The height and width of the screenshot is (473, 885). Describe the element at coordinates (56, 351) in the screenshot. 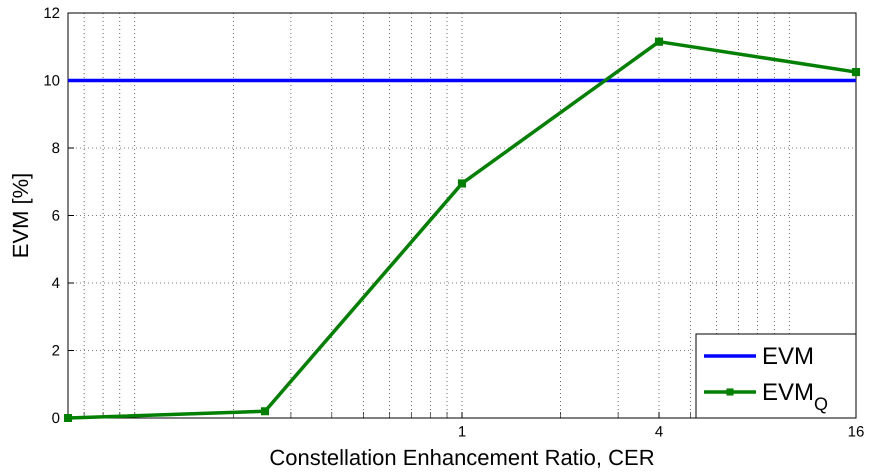

I see `y-tick-label: 2` at that location.